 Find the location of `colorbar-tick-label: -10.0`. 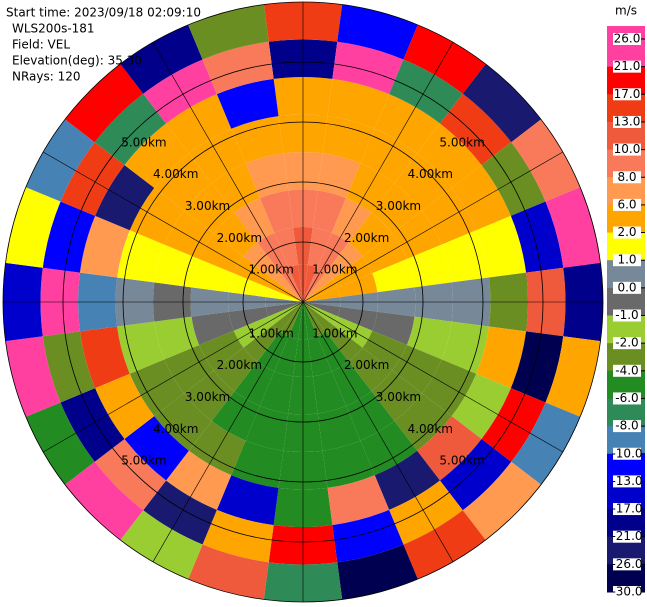

colorbar-tick-label: -10.0 is located at coordinates (626, 453).